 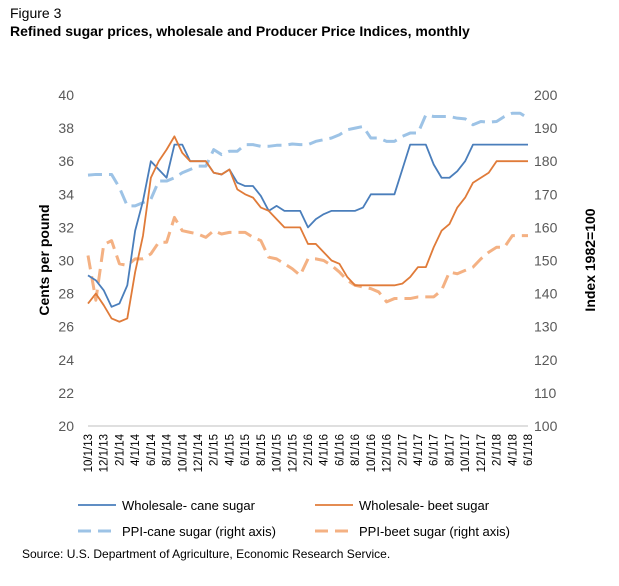 What do you see at coordinates (590, 259) in the screenshot?
I see `y-axis-title-right: Index 1982=100` at bounding box center [590, 259].